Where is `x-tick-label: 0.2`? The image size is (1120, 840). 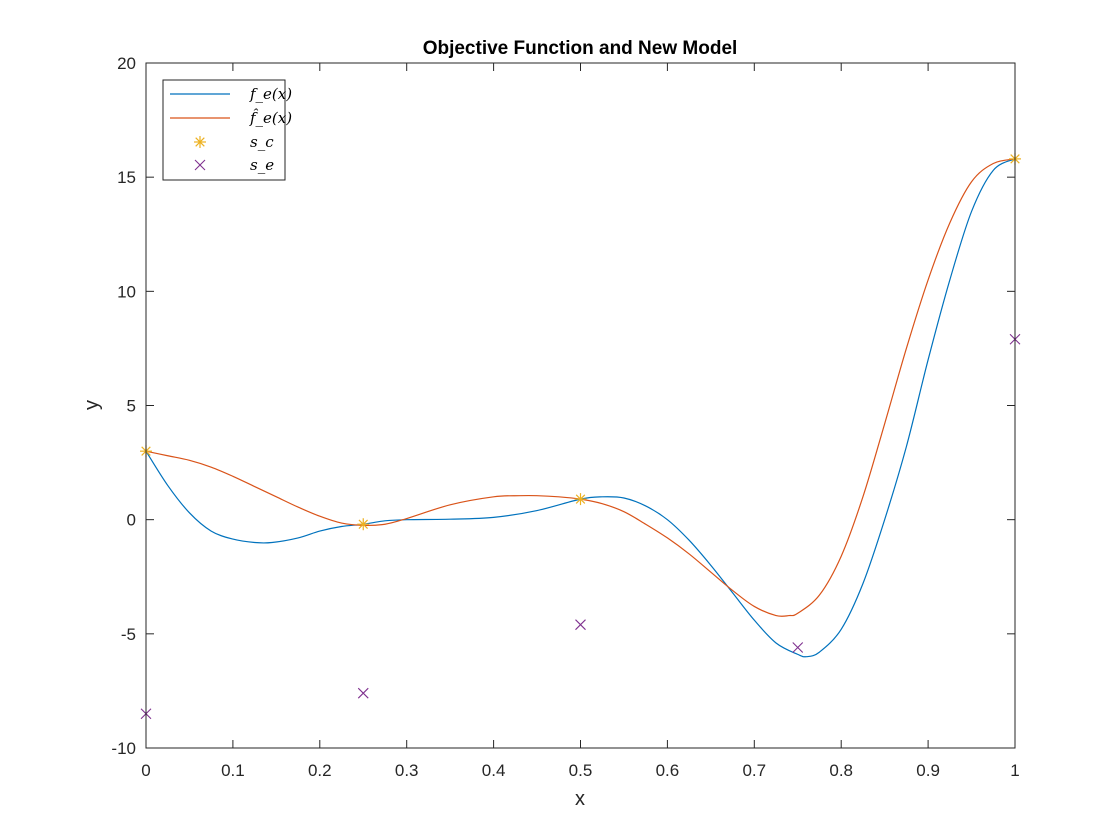
x-tick-label: 0.2 is located at coordinates (320, 770).